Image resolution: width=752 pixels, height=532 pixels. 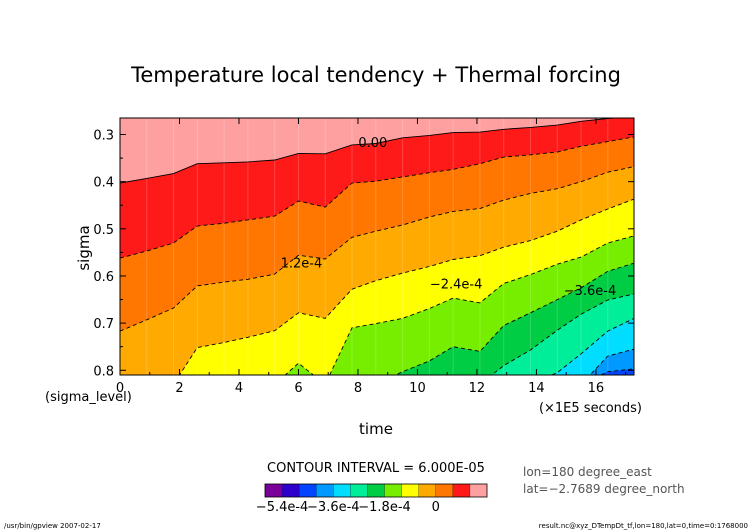 I want to click on y-axis-sublabel: (sigma_level), so click(x=88, y=397).